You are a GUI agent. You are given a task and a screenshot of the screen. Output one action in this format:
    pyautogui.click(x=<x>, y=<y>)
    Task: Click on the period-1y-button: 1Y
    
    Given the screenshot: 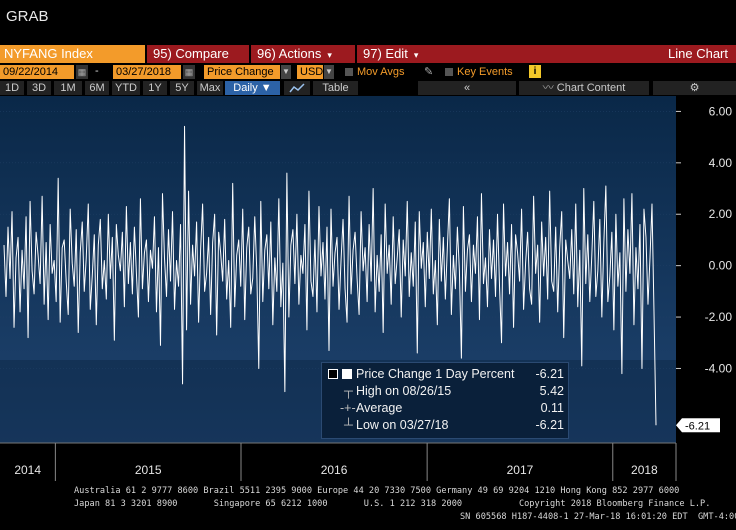 What is the action you would take?
    pyautogui.click(x=155, y=88)
    